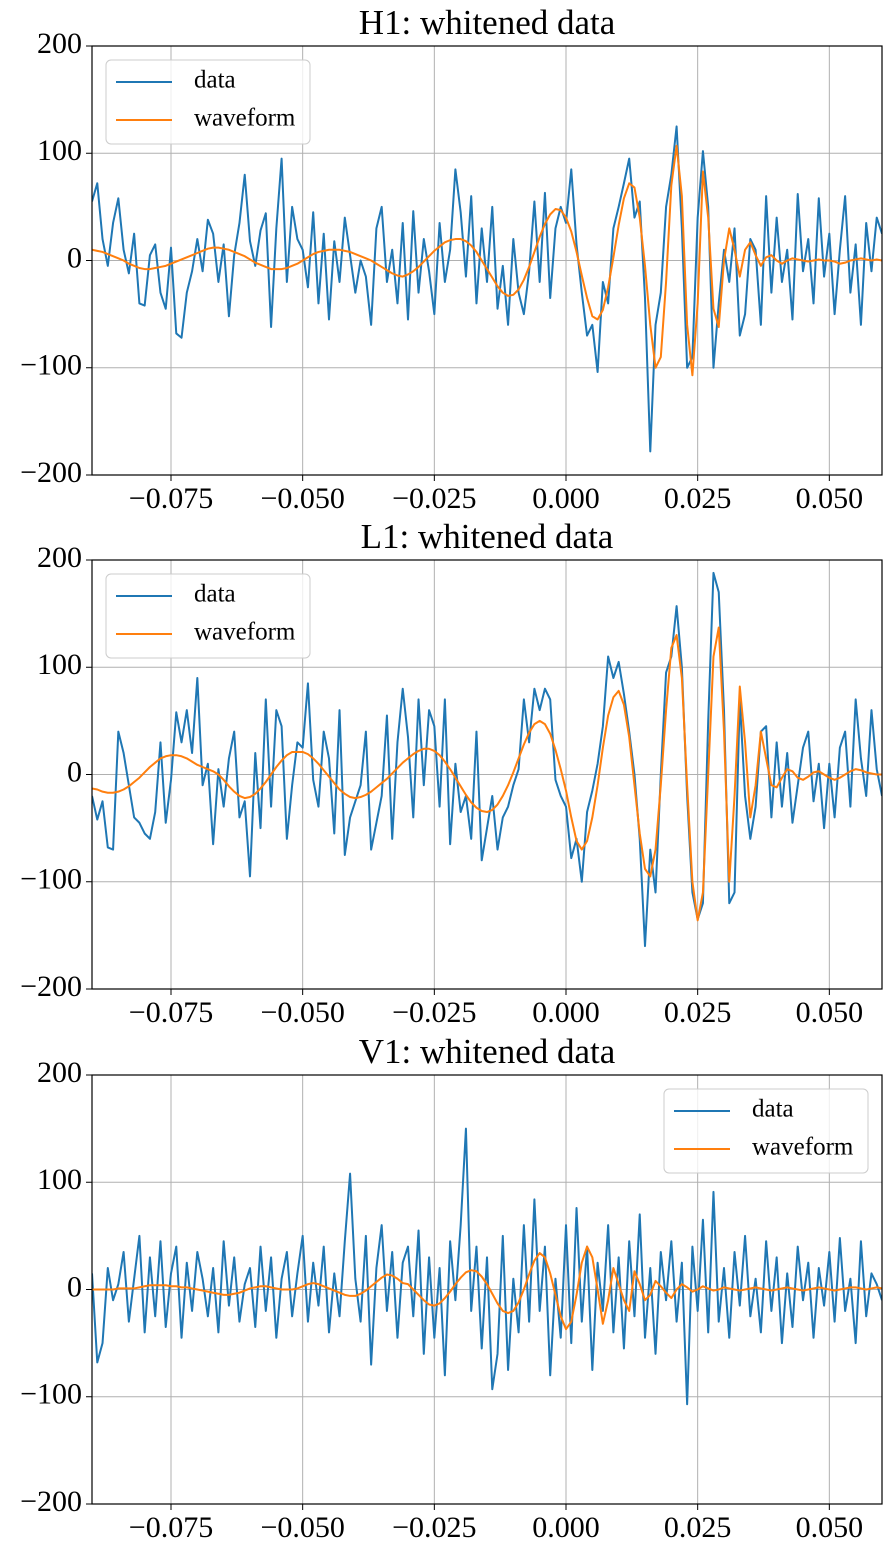  I want to click on chart-title: L1: whitened data, so click(487, 536).